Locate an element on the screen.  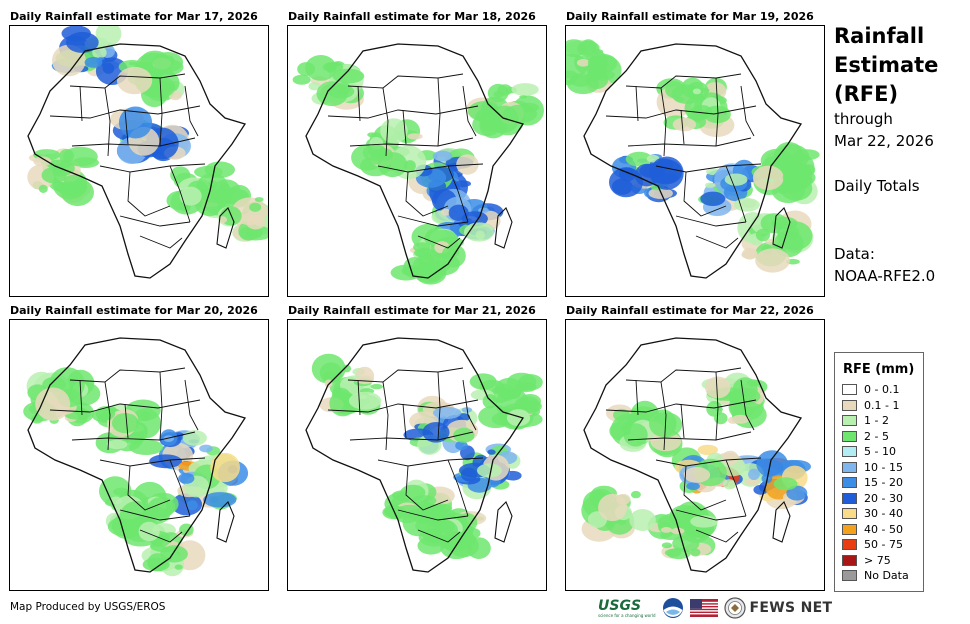
usgs-logo: USGS science for a changing world is located at coordinates (627, 608).